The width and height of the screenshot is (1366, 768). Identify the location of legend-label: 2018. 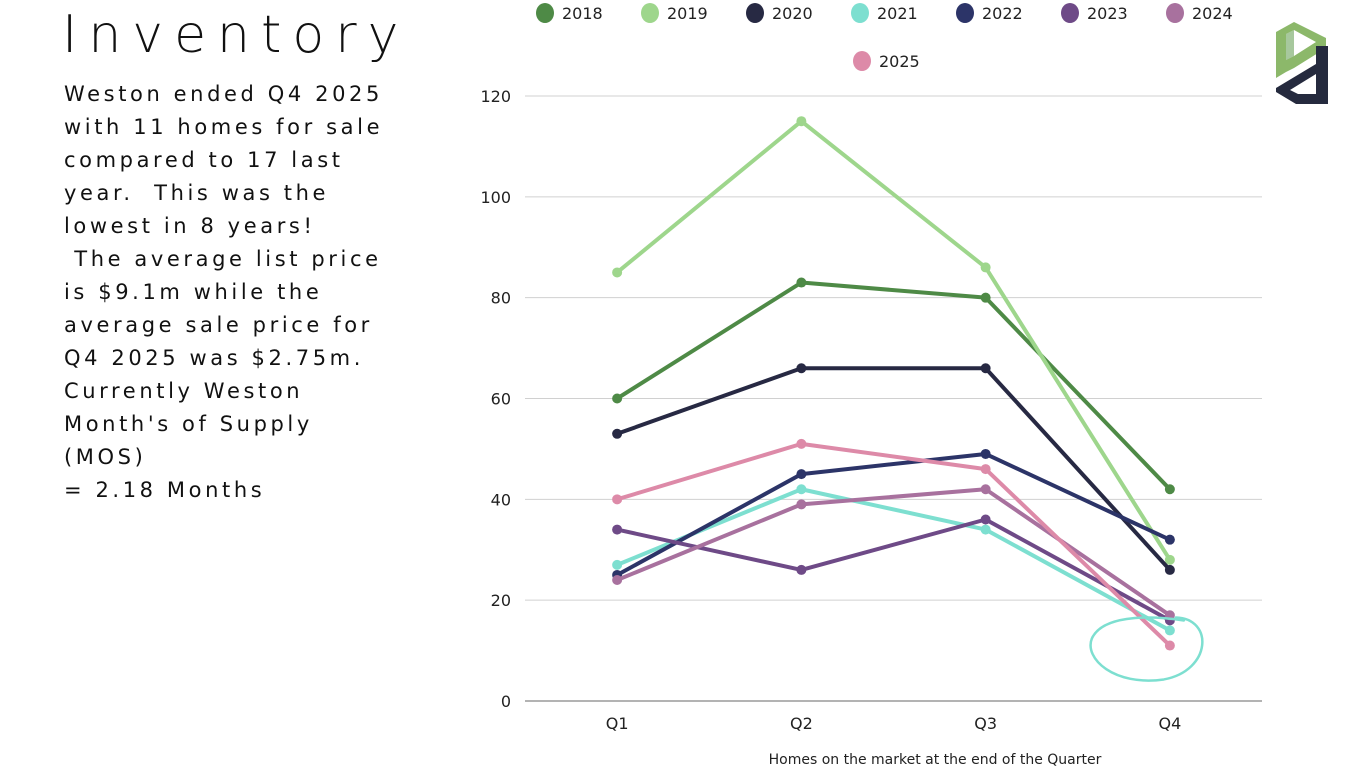
(582, 13).